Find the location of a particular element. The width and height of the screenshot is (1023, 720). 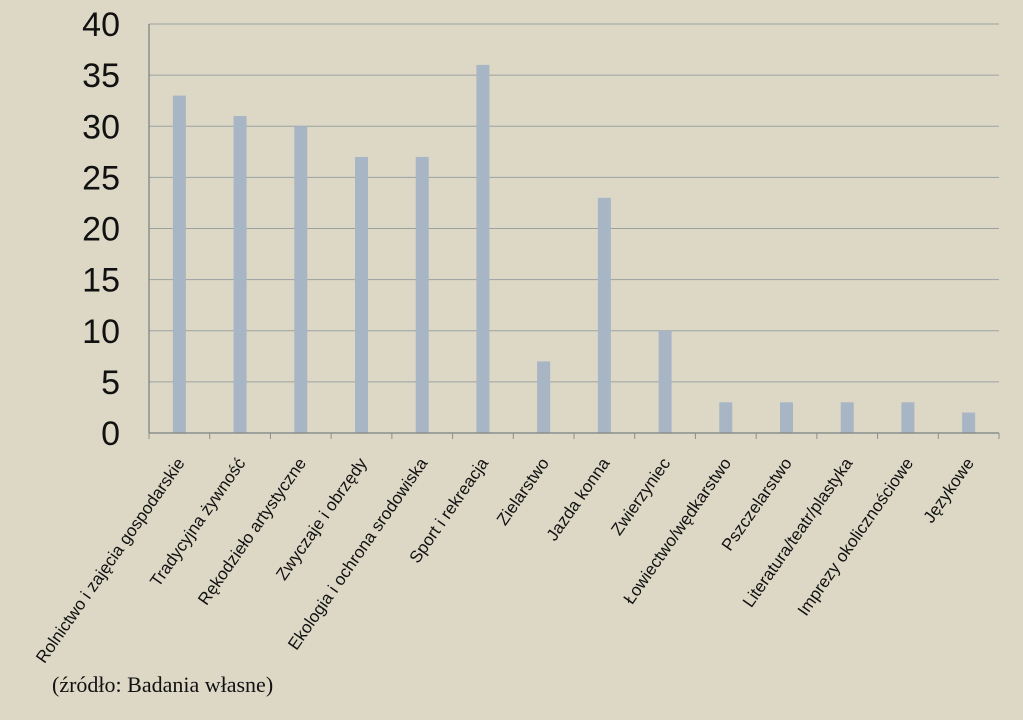

y-tick-label: 15 is located at coordinates (101, 281).